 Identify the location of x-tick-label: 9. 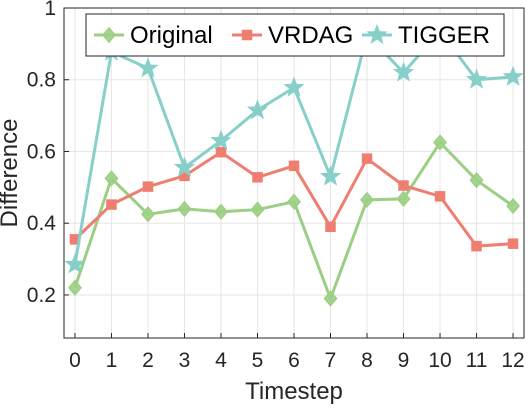
(404, 360).